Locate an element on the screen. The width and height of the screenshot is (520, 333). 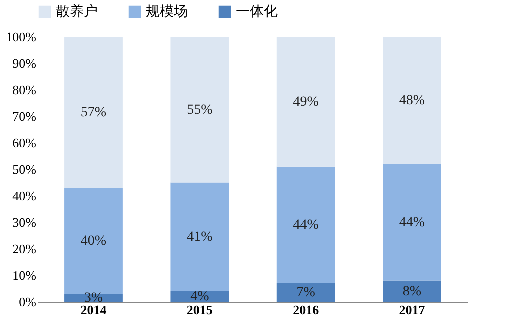
legend-label: 一体化 is located at coordinates (257, 12).